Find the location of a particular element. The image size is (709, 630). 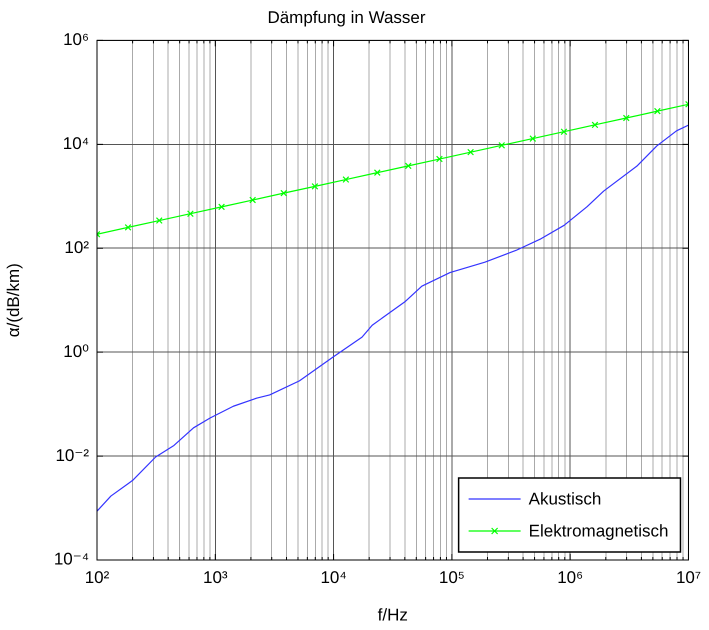

x-tick-label: 10⁶ is located at coordinates (570, 577).